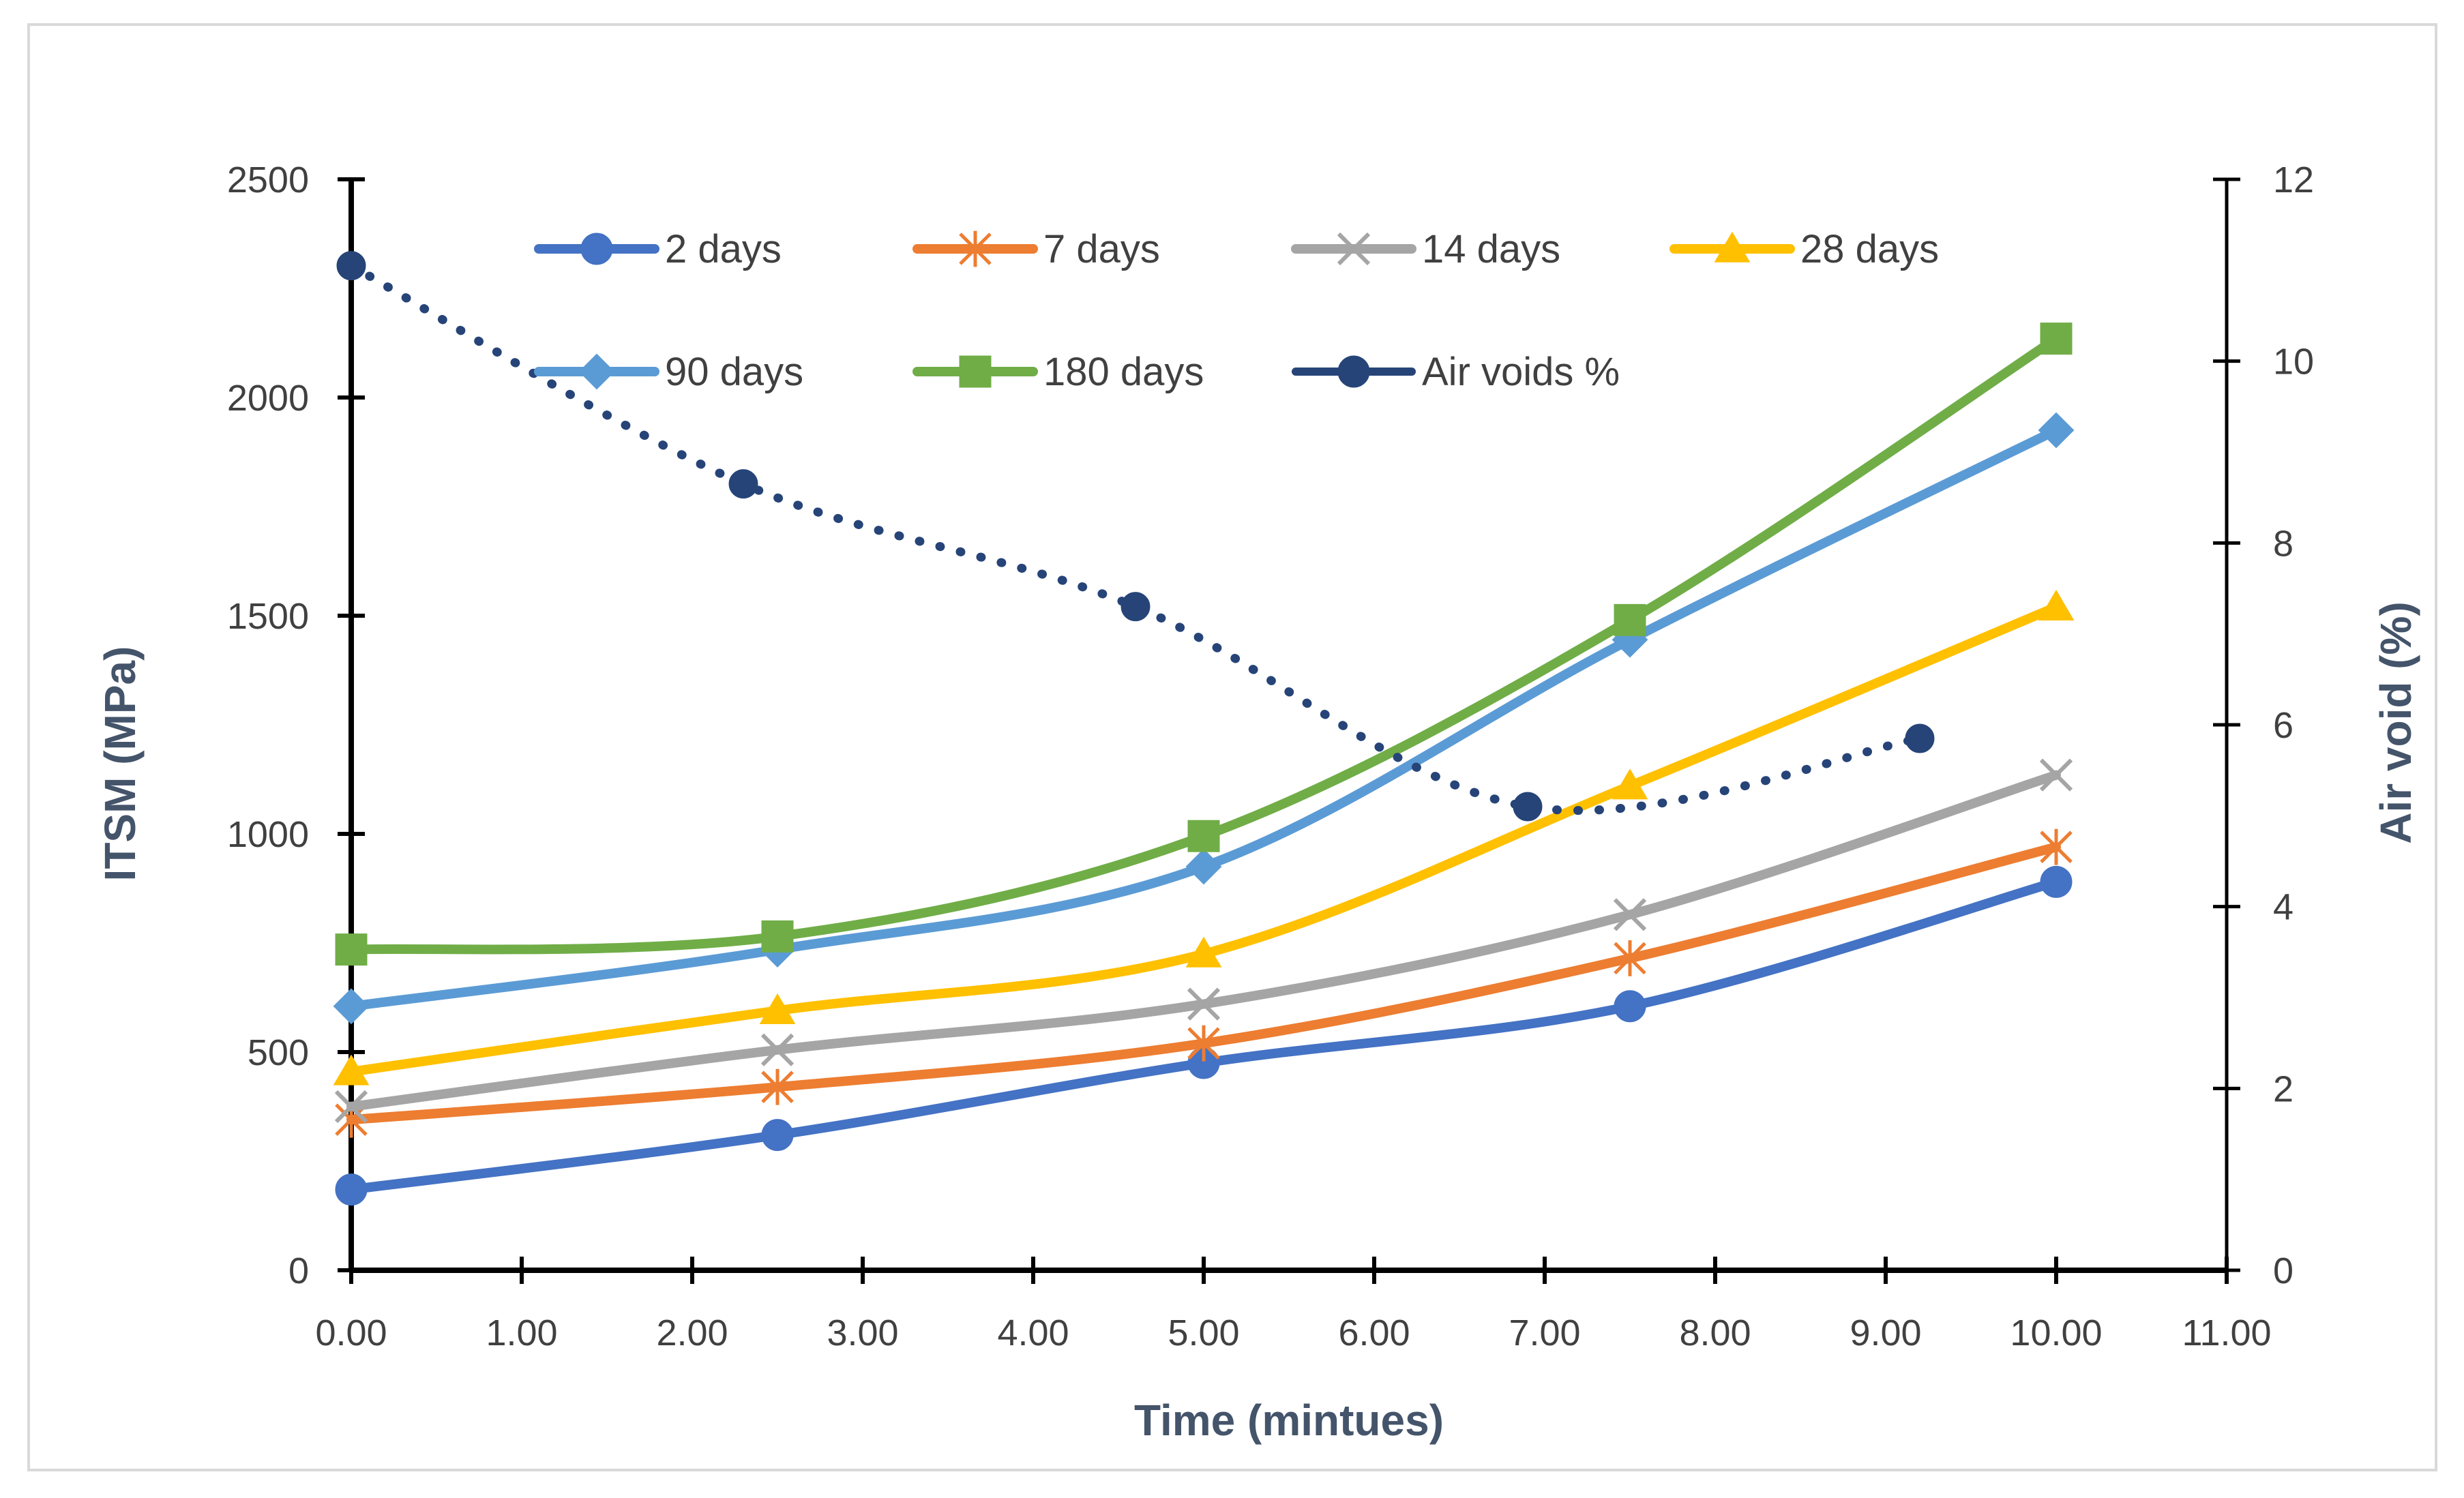 This screenshot has width=2464, height=1498. I want to click on legend-label: Air voids %, so click(1521, 372).